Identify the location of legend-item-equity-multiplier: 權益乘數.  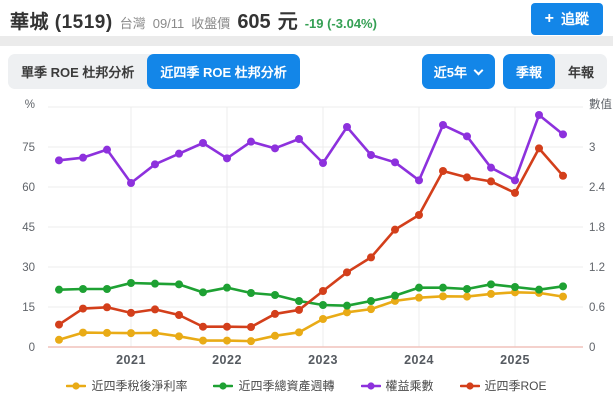
(397, 385).